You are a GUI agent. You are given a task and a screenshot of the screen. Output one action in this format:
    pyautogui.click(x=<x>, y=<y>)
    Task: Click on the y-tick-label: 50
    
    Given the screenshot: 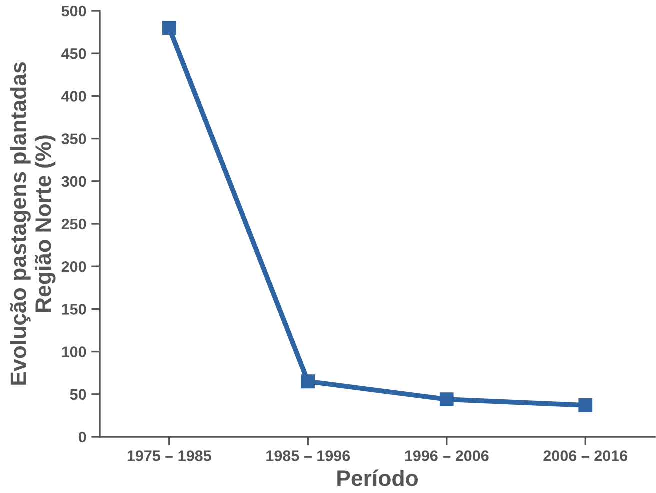 What is the action you would take?
    pyautogui.click(x=78, y=394)
    